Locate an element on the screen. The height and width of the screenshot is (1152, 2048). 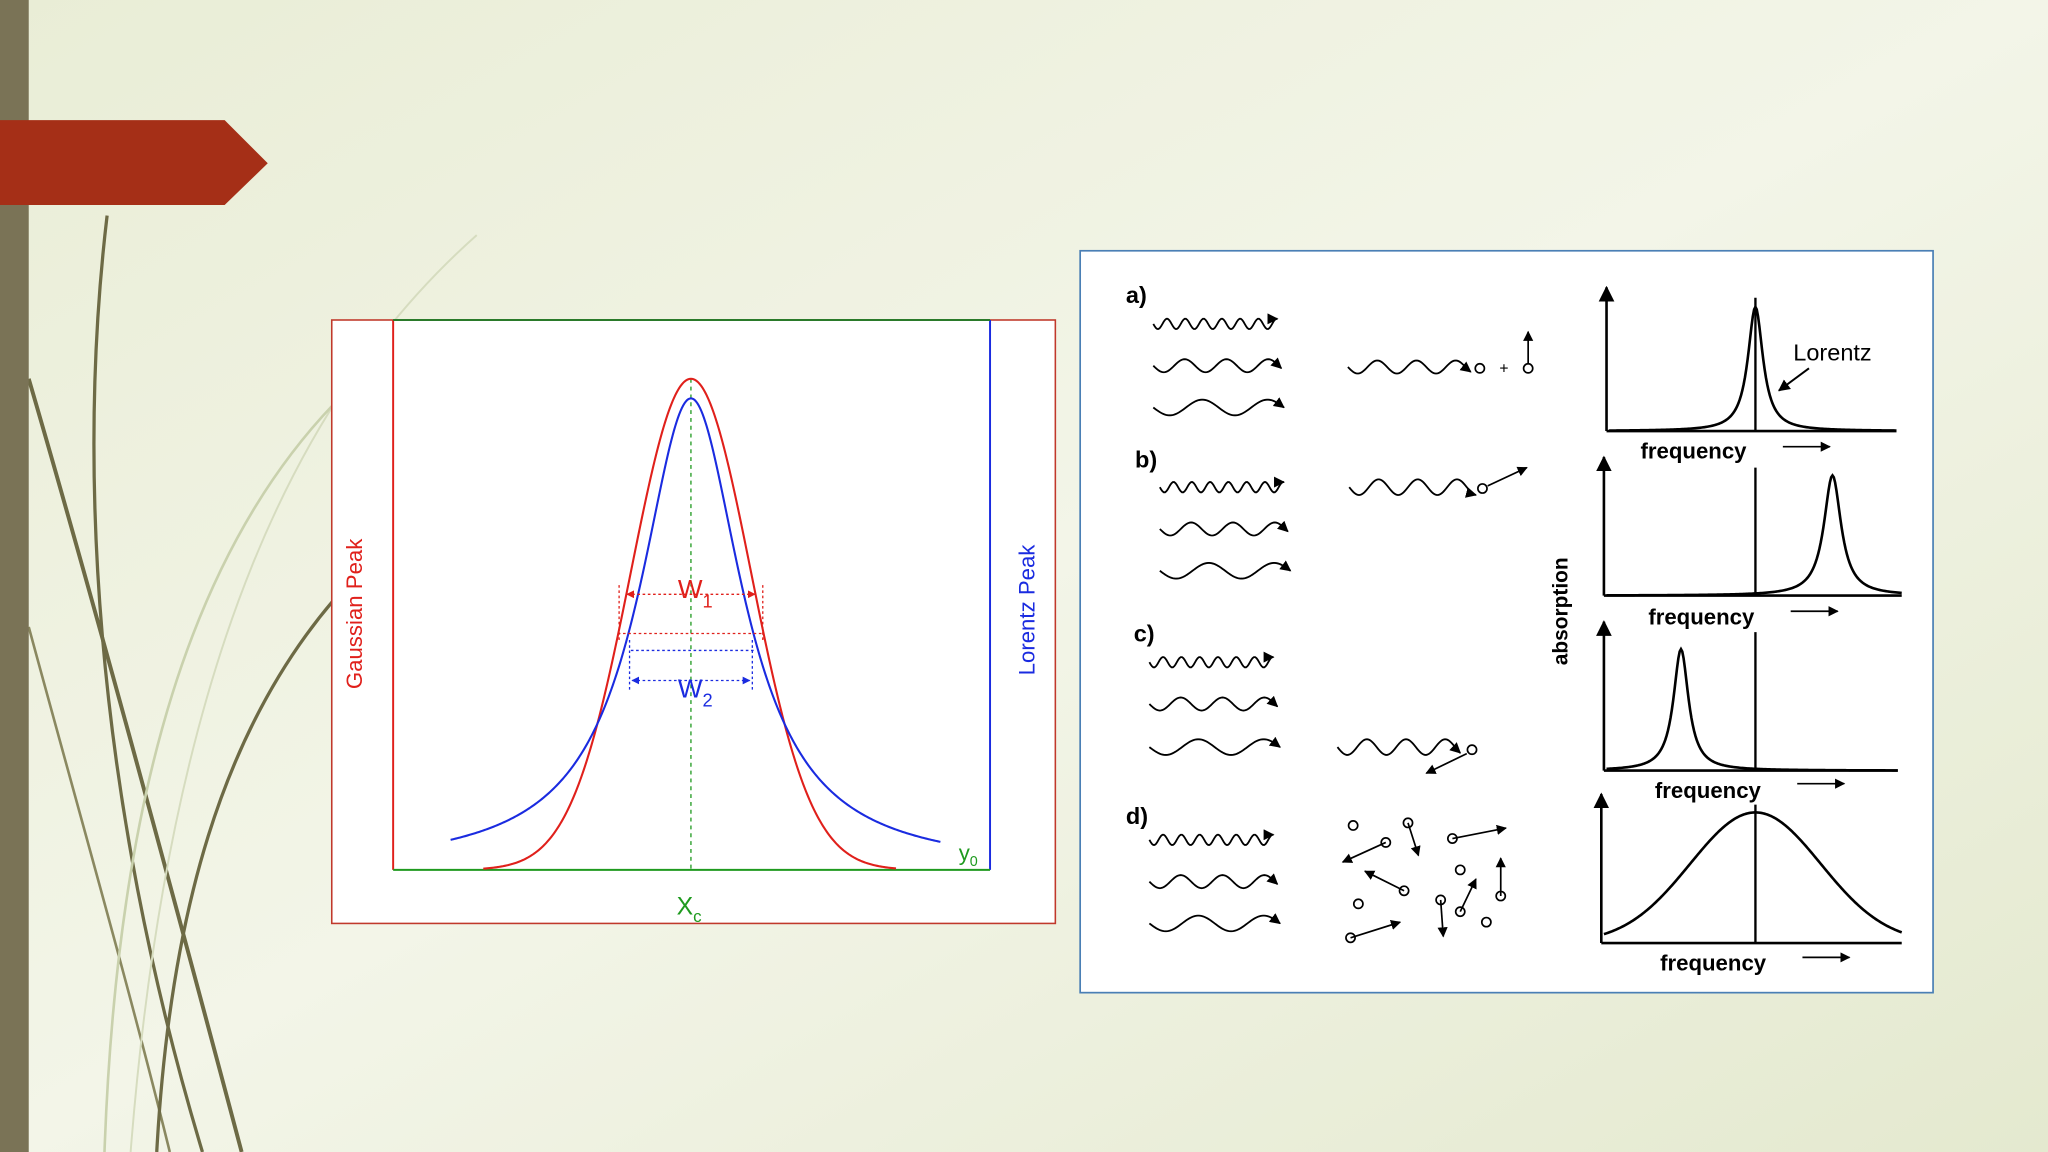
width-label-sub: 1 is located at coordinates (708, 600).